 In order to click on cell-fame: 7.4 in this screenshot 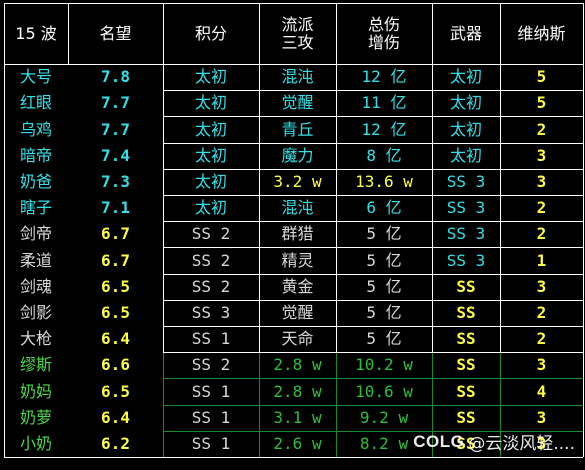, I will do `click(115, 155)`.